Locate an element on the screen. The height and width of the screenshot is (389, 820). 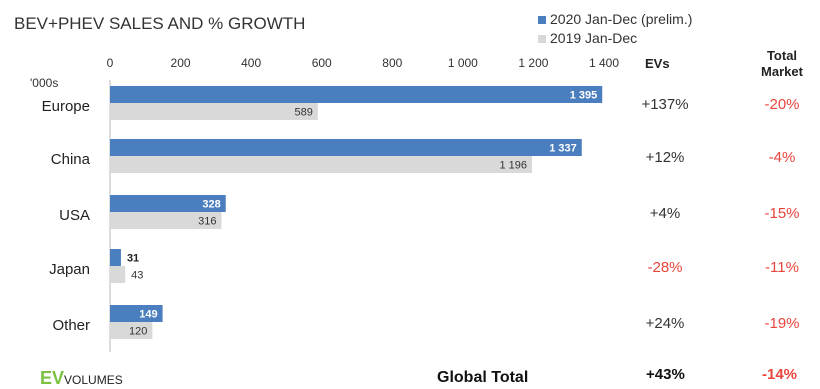
category-label: Other is located at coordinates (71, 325).